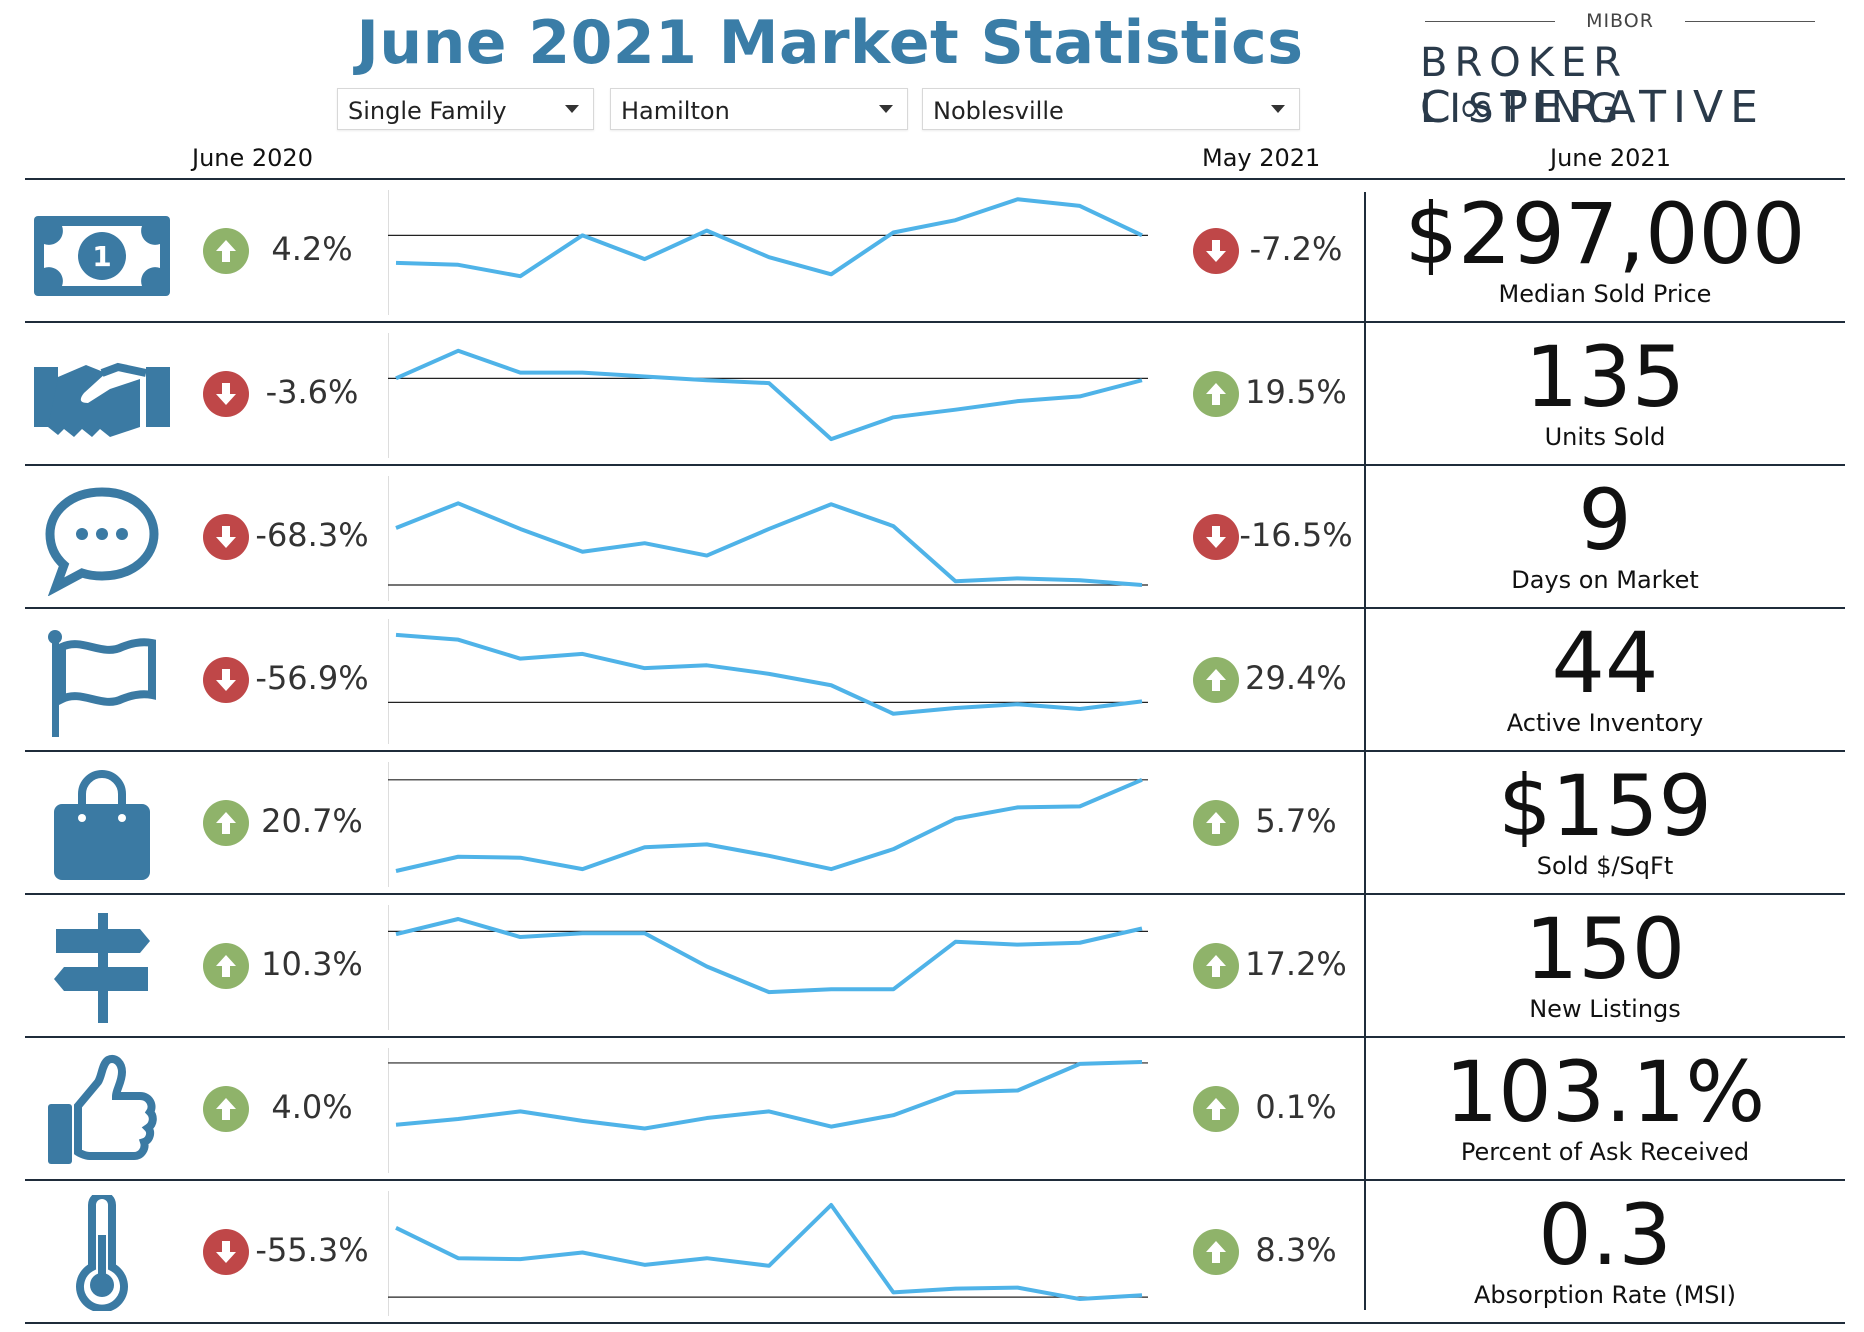 The image size is (1864, 1332). Describe the element at coordinates (312, 535) in the screenshot. I see `yoy-change: -68.3%` at that location.